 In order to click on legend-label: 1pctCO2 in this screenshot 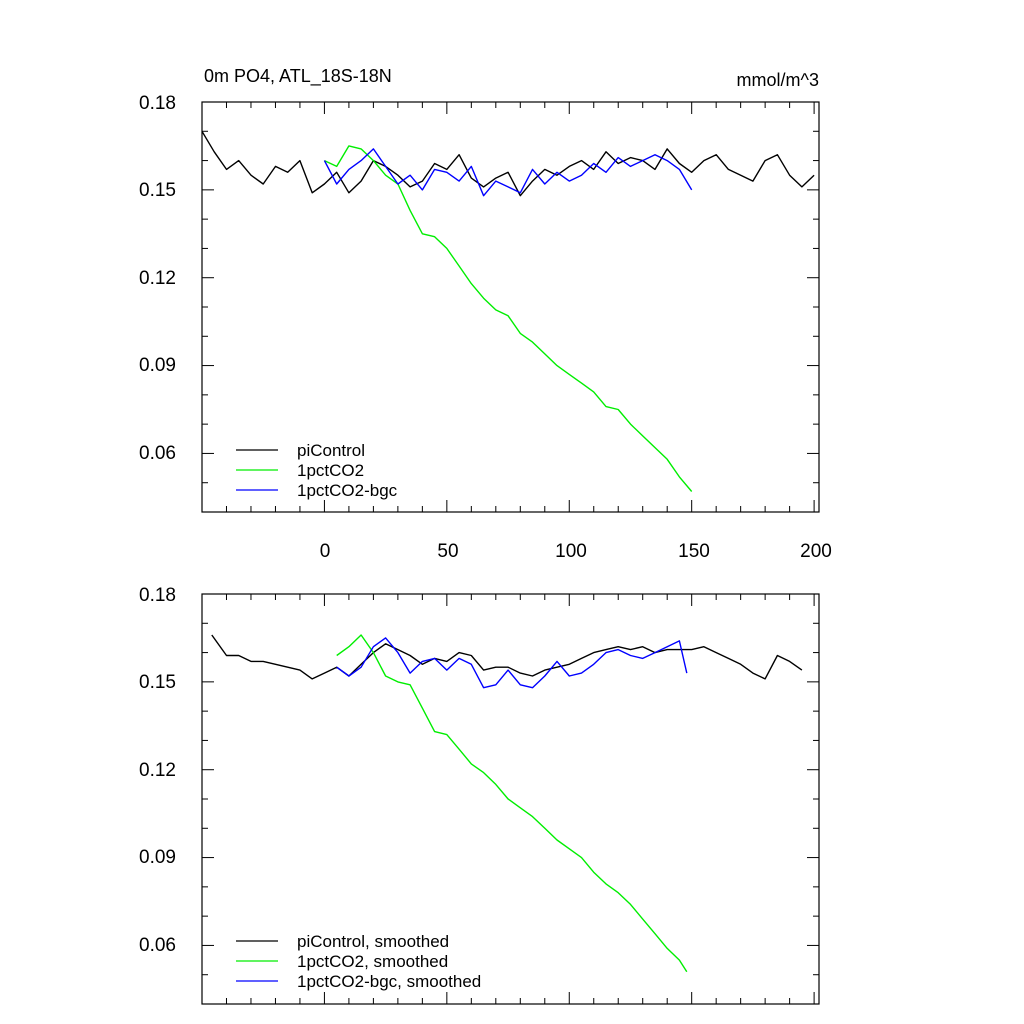, I will do `click(330, 470)`.